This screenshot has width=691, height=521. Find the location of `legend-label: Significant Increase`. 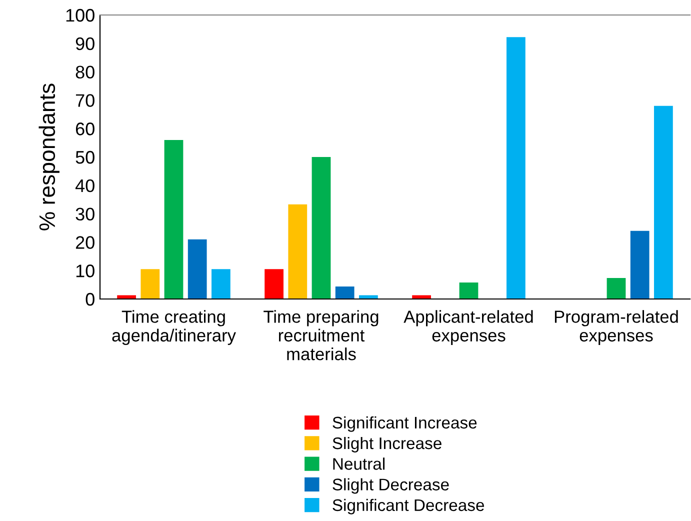

legend-label: Significant Increase is located at coordinates (404, 424).